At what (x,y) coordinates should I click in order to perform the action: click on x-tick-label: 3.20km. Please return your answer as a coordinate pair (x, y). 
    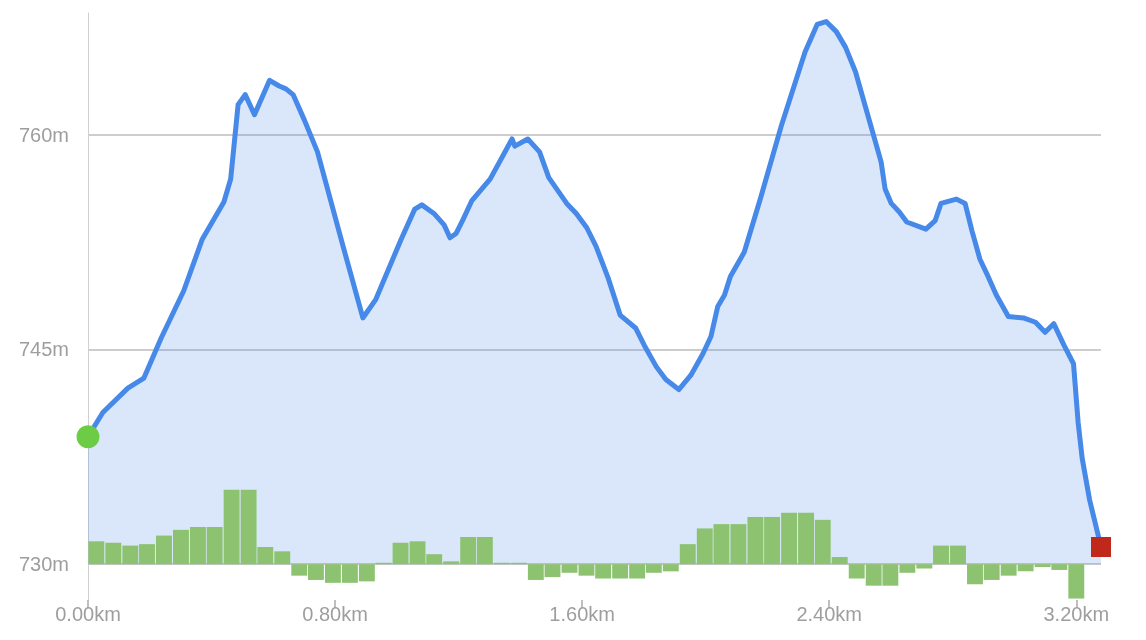
    Looking at the image, I should click on (1076, 614).